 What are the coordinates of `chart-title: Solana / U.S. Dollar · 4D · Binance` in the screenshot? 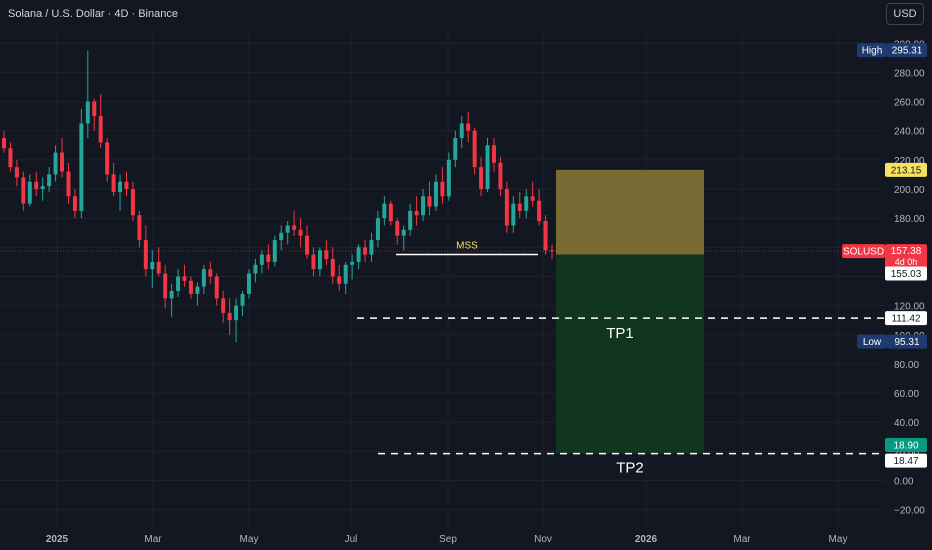 It's located at (93, 14).